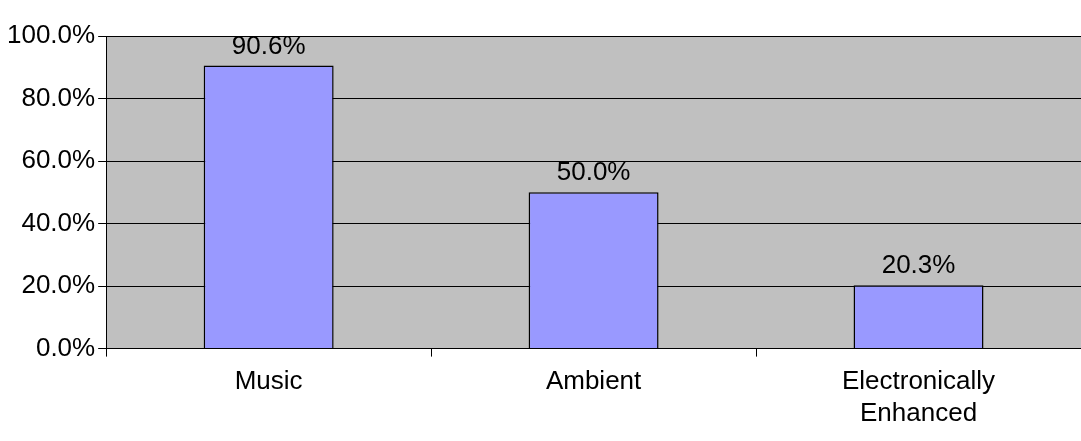 Image resolution: width=1081 pixels, height=441 pixels. What do you see at coordinates (58, 284) in the screenshot?
I see `y-tick-label: 20.0%` at bounding box center [58, 284].